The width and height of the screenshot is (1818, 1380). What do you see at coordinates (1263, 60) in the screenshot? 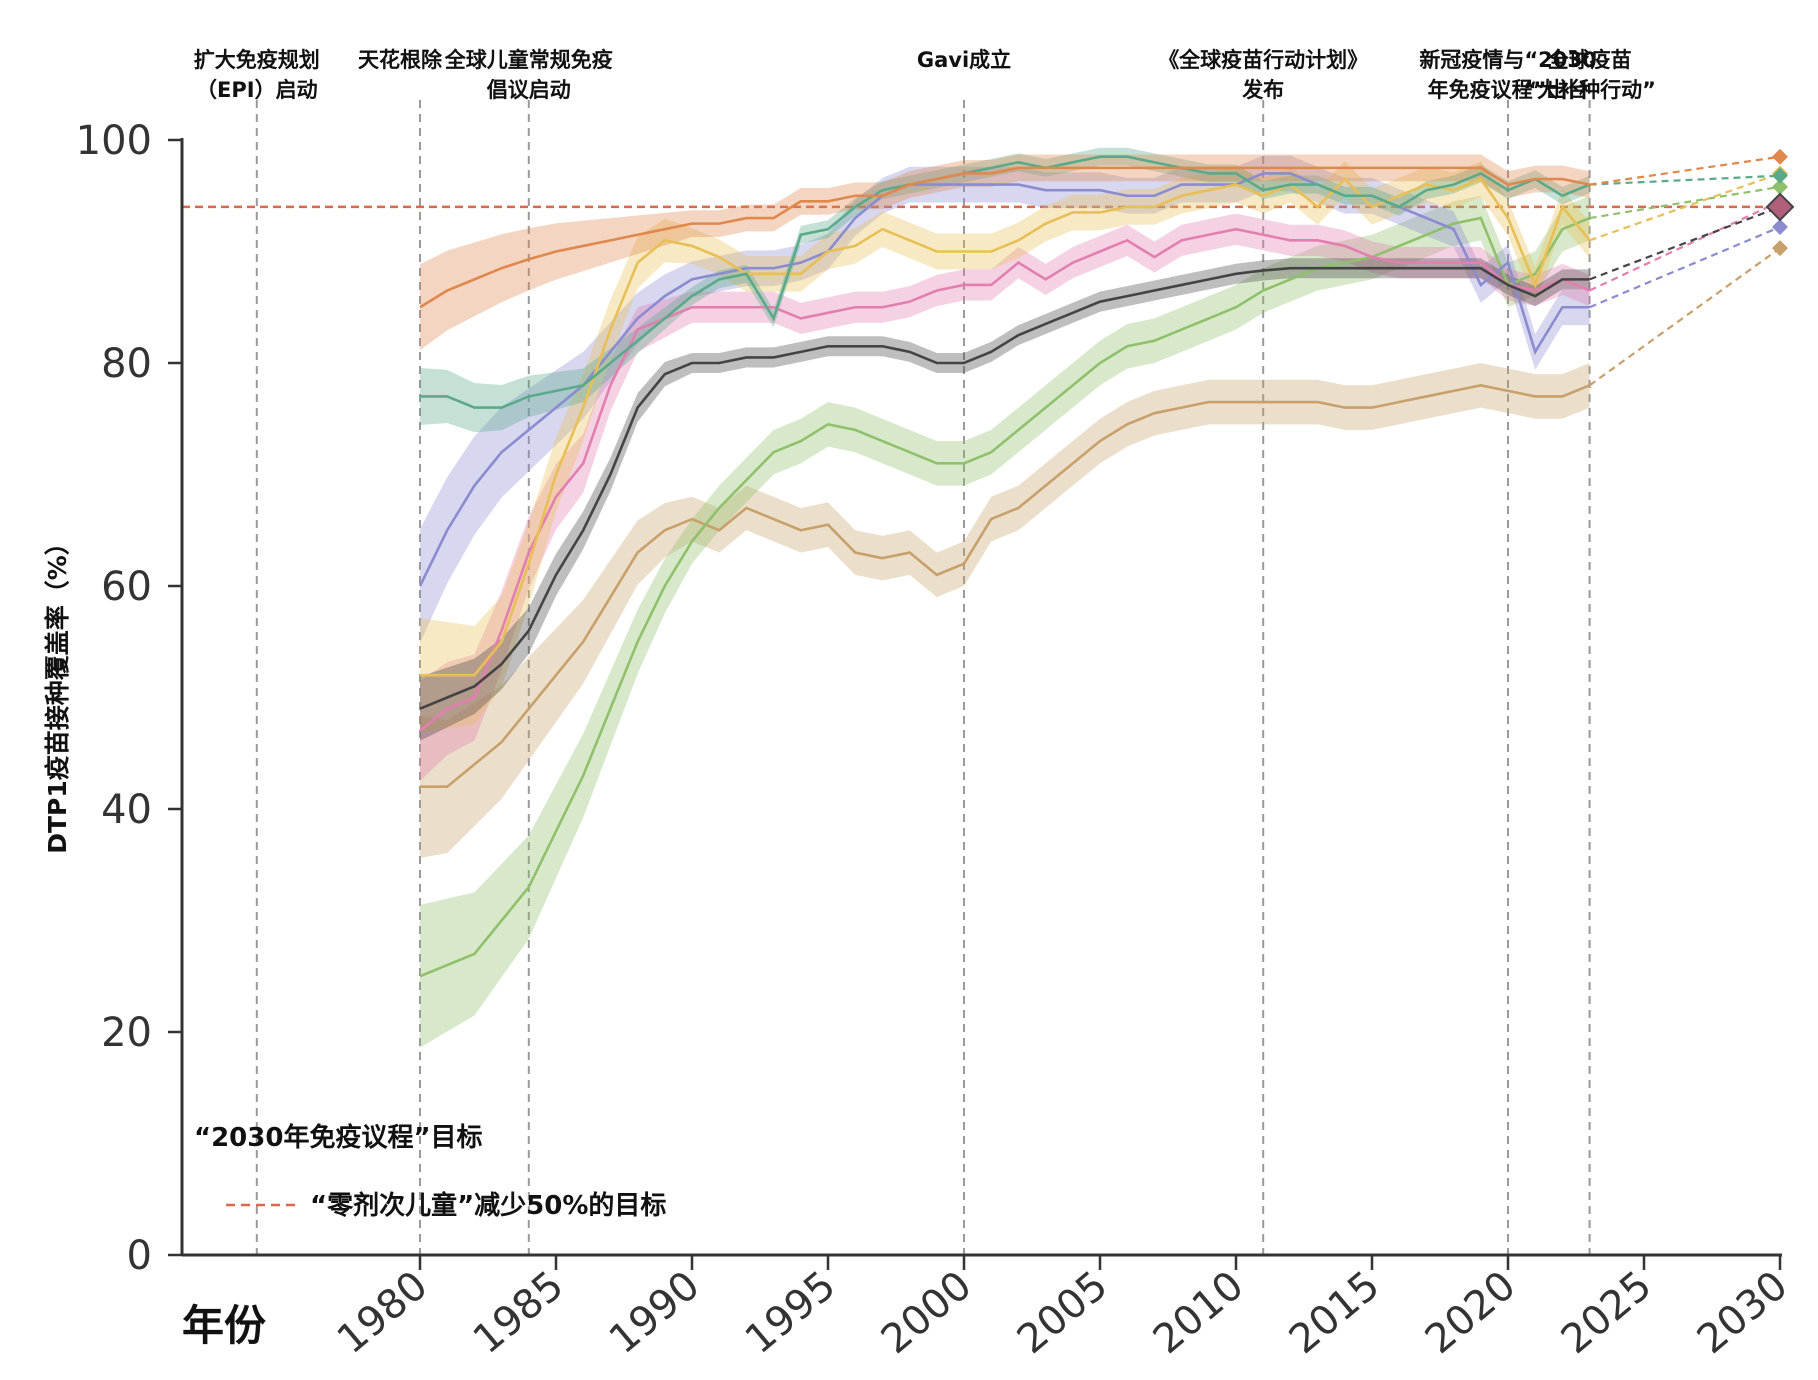
I see `event-label: 《全球疫苗行动计划》` at bounding box center [1263, 60].